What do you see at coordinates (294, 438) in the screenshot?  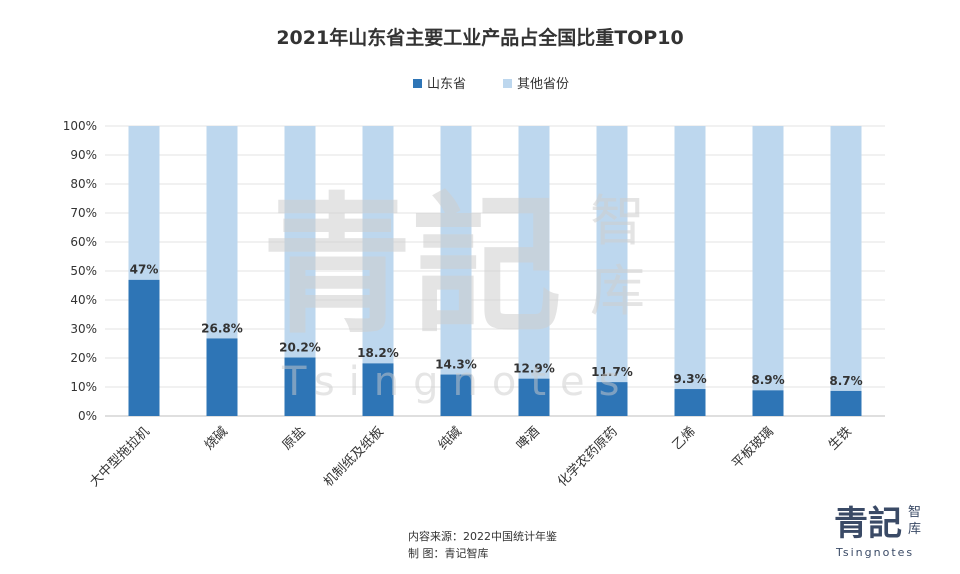 I see `x-category-label: 原盐` at bounding box center [294, 438].